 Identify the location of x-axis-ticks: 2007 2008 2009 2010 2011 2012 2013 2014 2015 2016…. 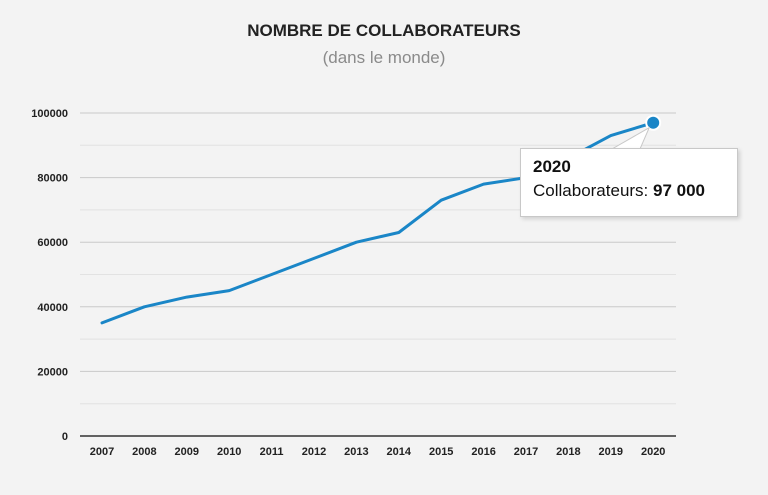
(378, 452).